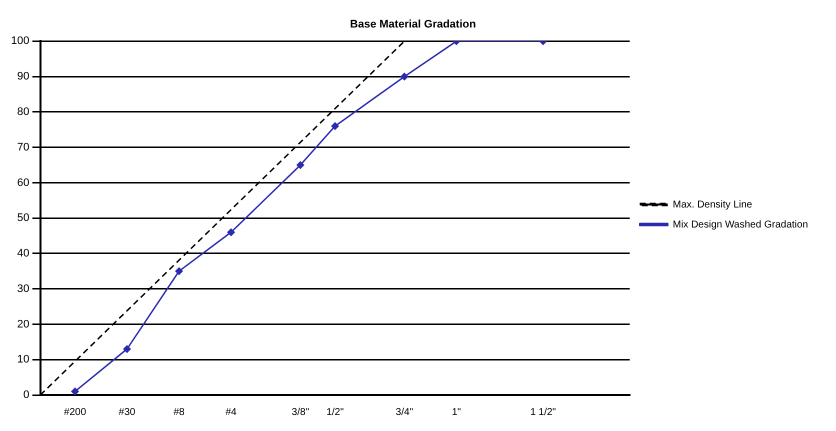 This screenshot has width=836, height=431. What do you see at coordinates (740, 224) in the screenshot?
I see `legend-label: Mix Design Washed Gradation` at bounding box center [740, 224].